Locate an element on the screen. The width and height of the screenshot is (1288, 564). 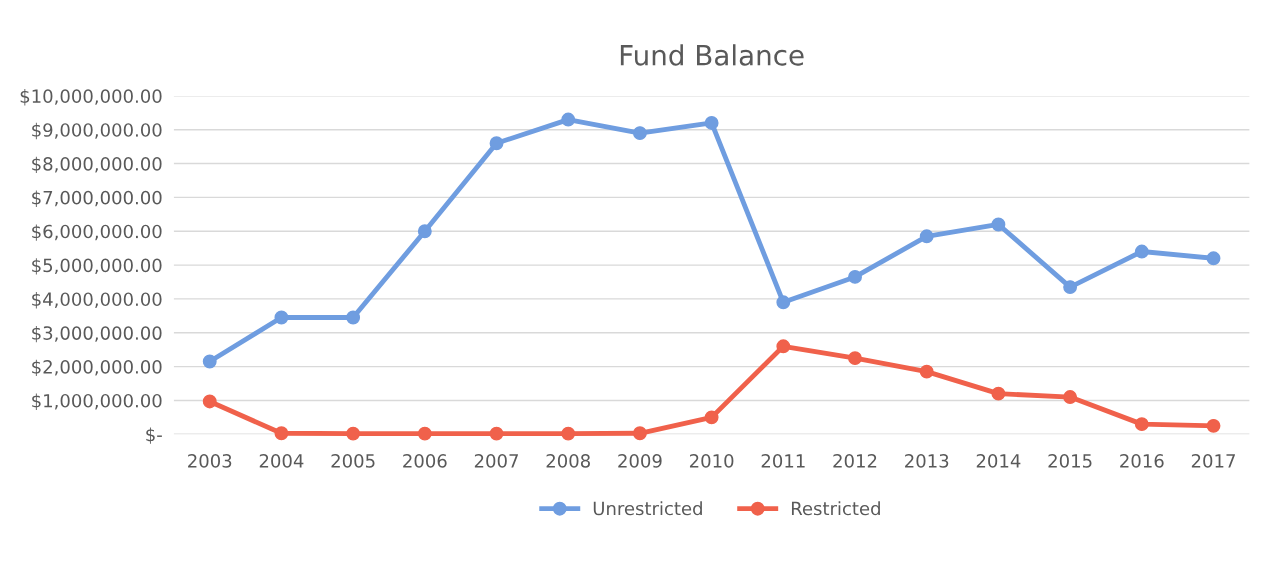
y-tick-label: $5,000,000.00 is located at coordinates (97, 266).